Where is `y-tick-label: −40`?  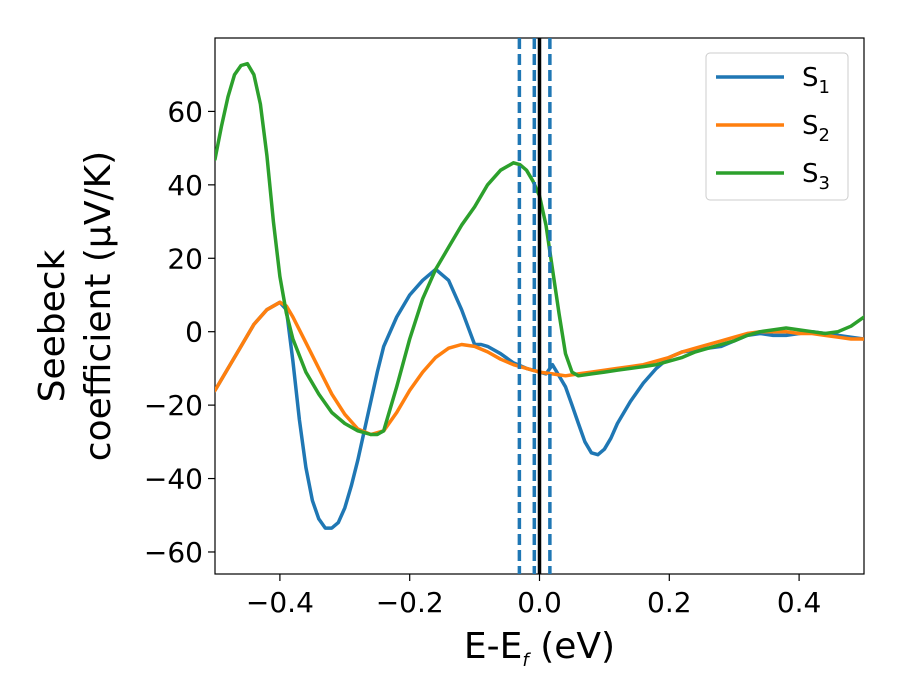 y-tick-label: −40 is located at coordinates (173, 479).